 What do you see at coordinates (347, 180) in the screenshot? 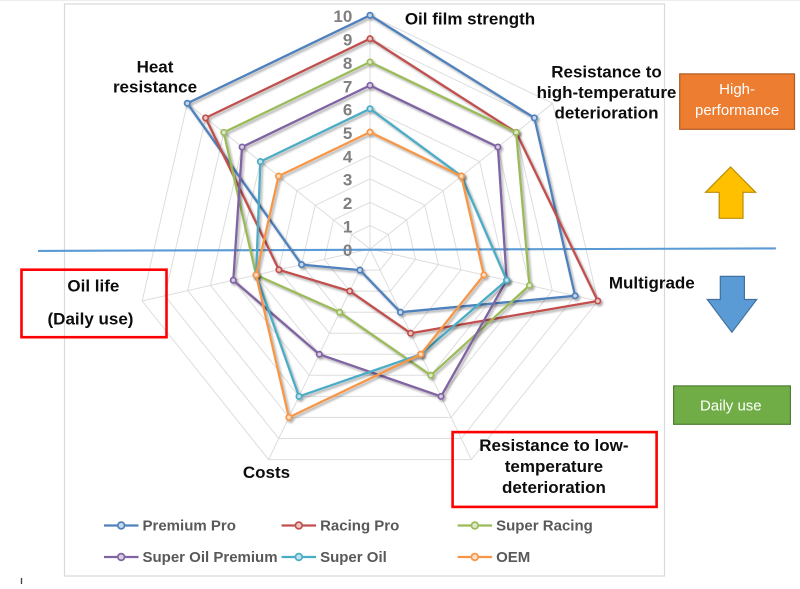
I see `svg-text: 3` at bounding box center [347, 180].